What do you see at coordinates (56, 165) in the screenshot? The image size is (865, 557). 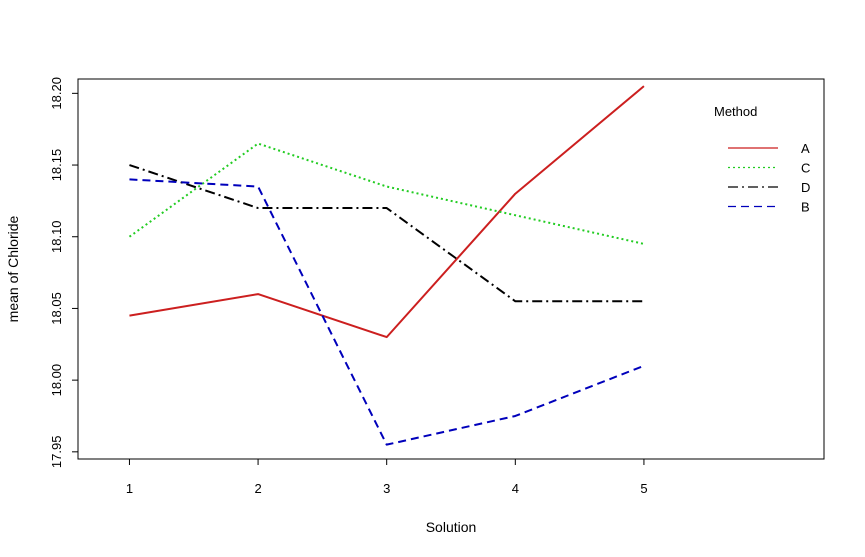 I see `y-tick-label: 18.15` at bounding box center [56, 165].